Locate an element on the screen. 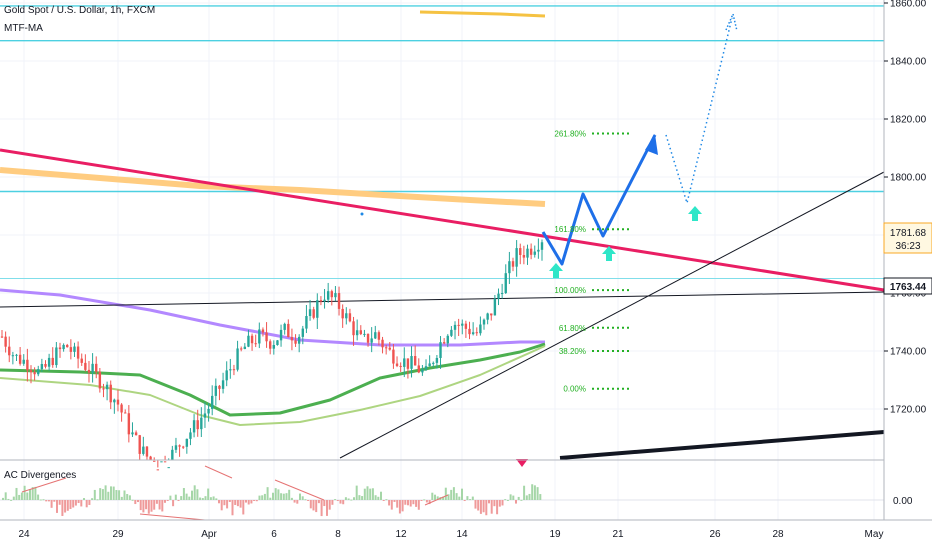 This screenshot has width=932, height=555. forecast-path is located at coordinates (599, 200).